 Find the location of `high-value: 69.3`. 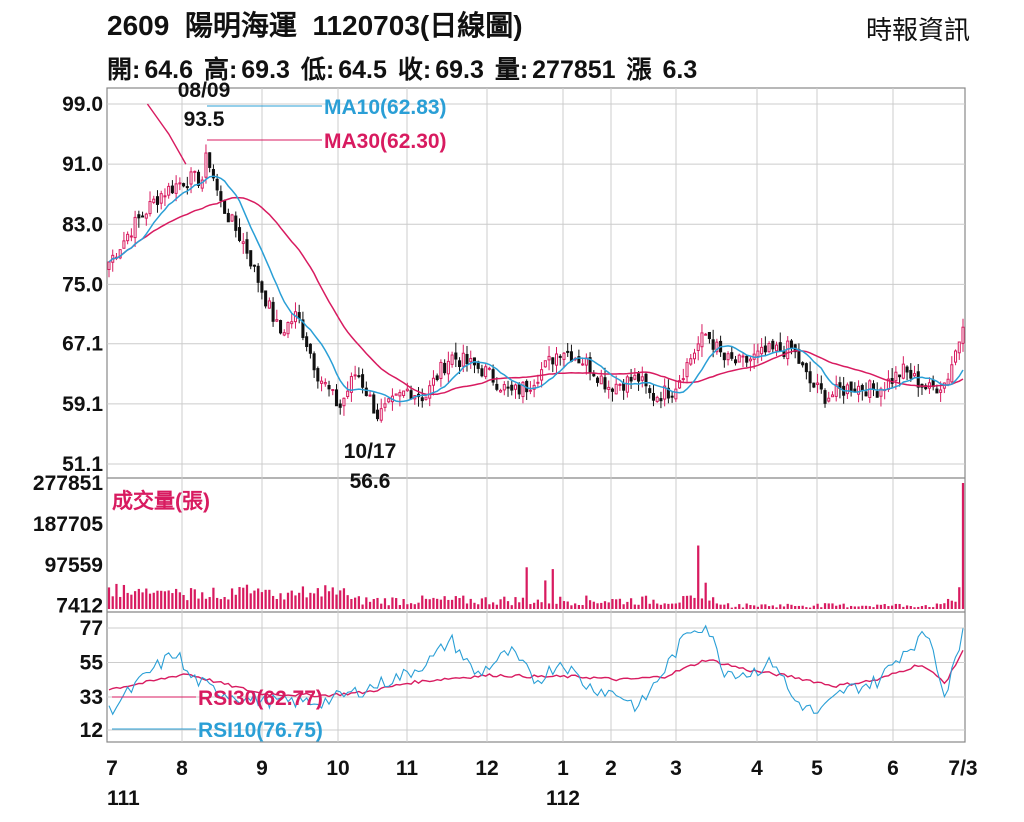

high-value: 69.3 is located at coordinates (265, 70).